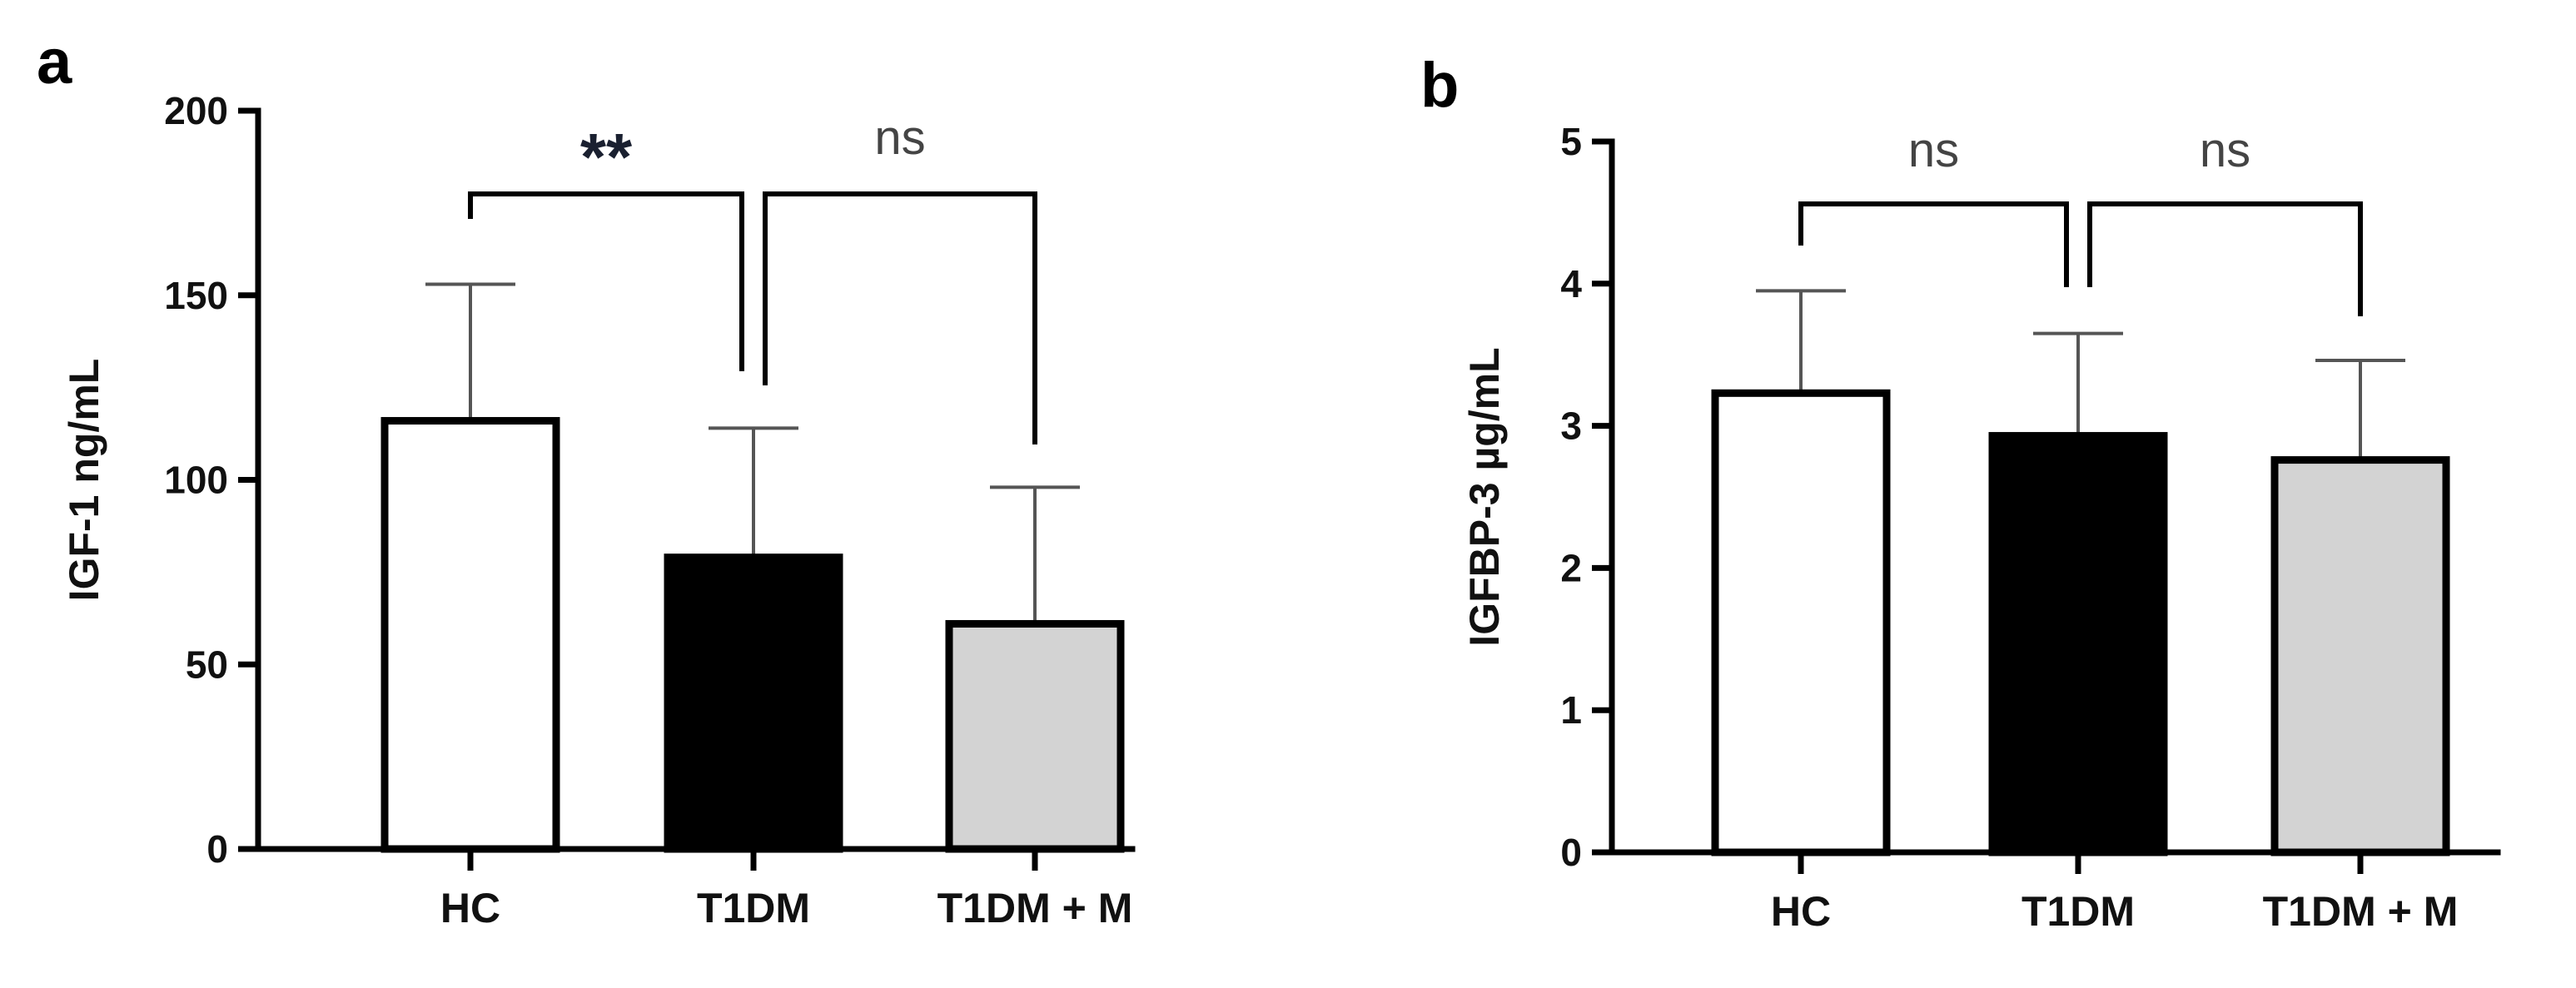  Describe the element at coordinates (1571, 710) in the screenshot. I see `y-tick-label: 1` at that location.